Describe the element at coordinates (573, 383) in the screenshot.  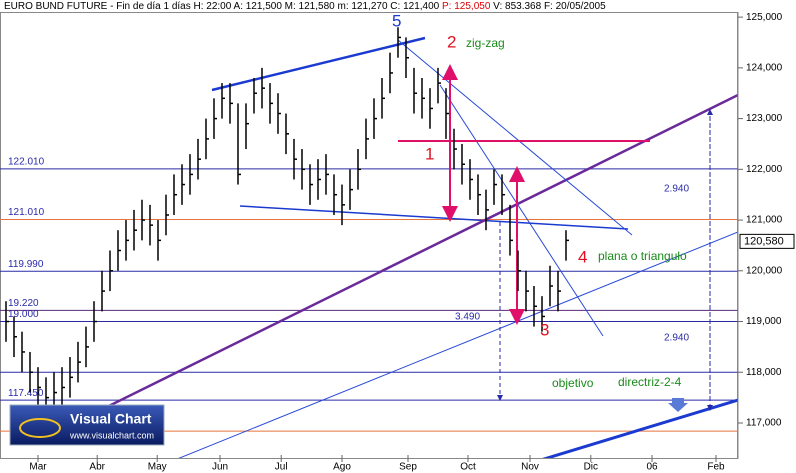
I see `annotation: objetivo` at that location.